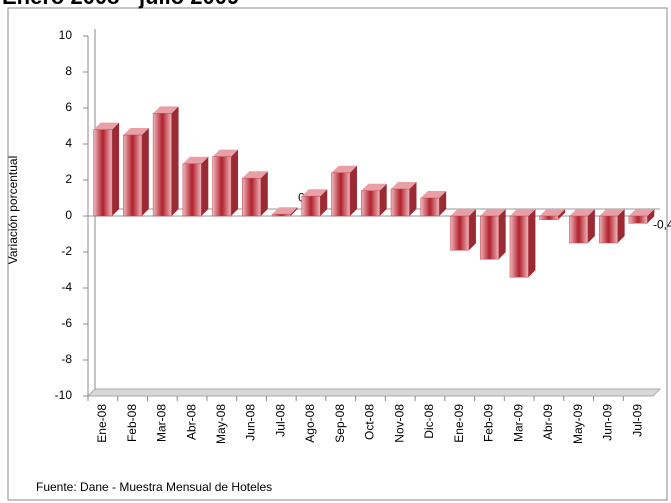 This screenshot has height=503, width=671. I want to click on y-tick-label: -6, so click(66, 323).